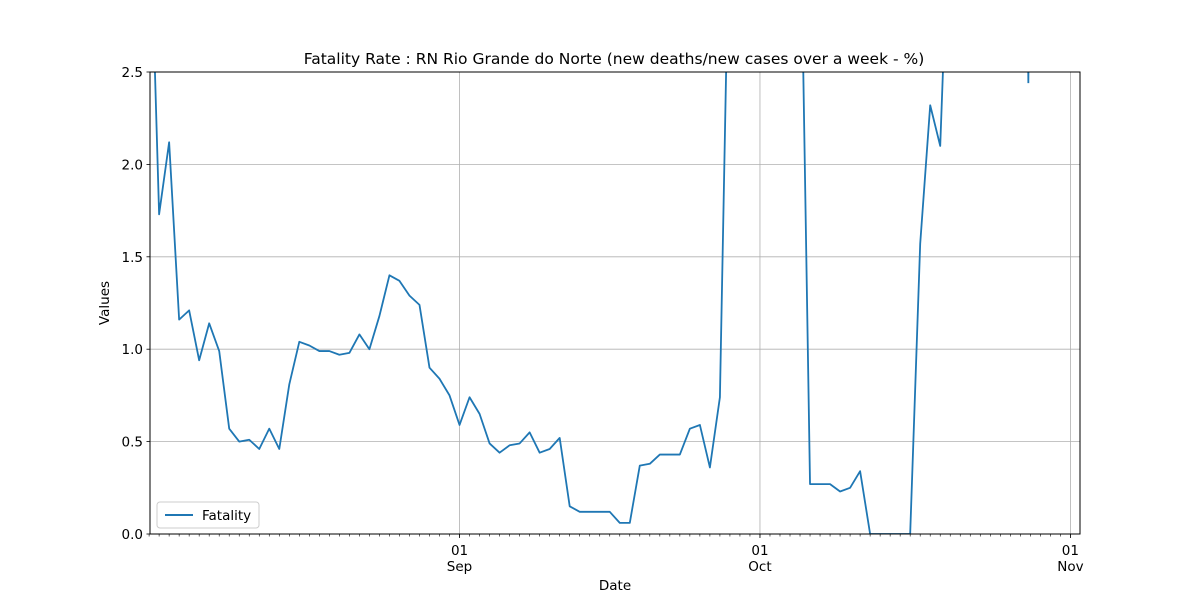 This screenshot has height=604, width=1200. I want to click on x-tick-label-month: Sep, so click(459, 567).